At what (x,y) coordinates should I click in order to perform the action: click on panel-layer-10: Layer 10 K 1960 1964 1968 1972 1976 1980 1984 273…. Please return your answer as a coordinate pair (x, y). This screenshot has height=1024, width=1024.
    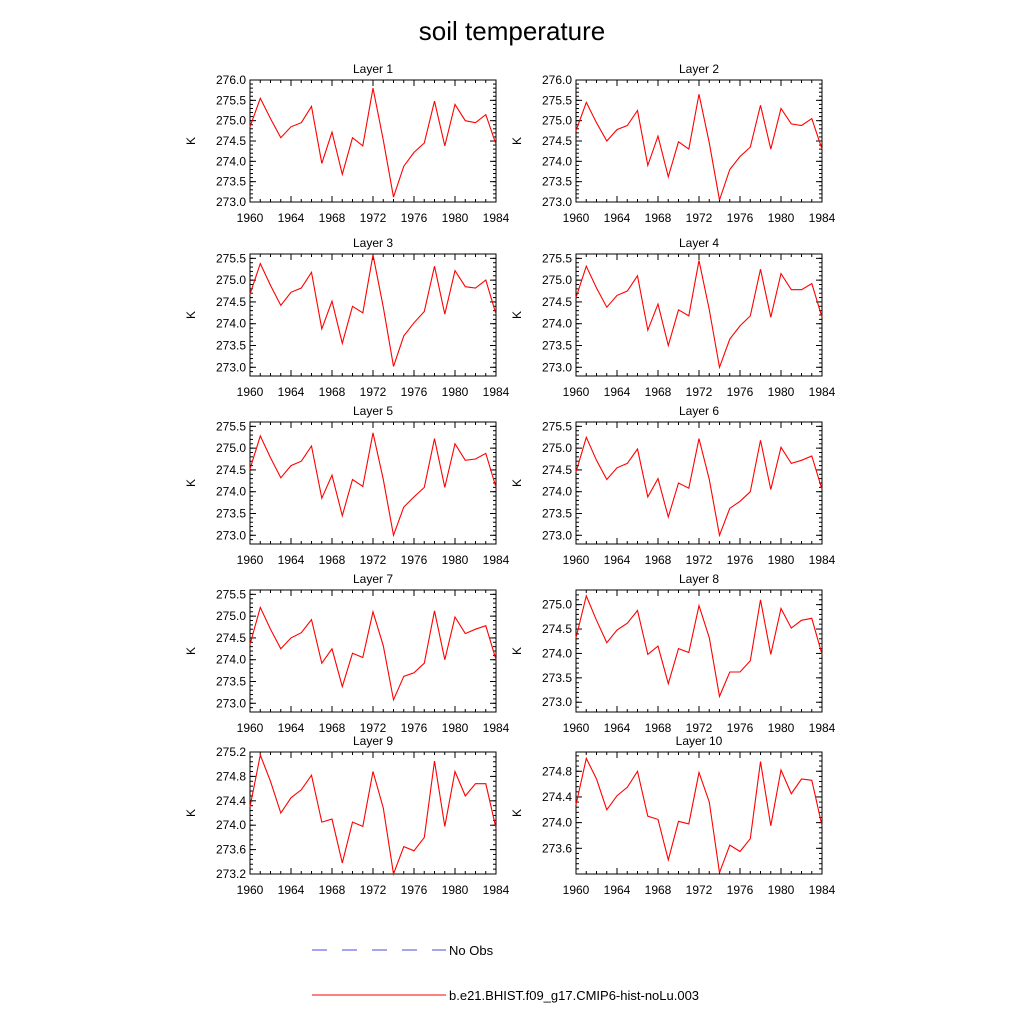
    Looking at the image, I should click on (673, 815).